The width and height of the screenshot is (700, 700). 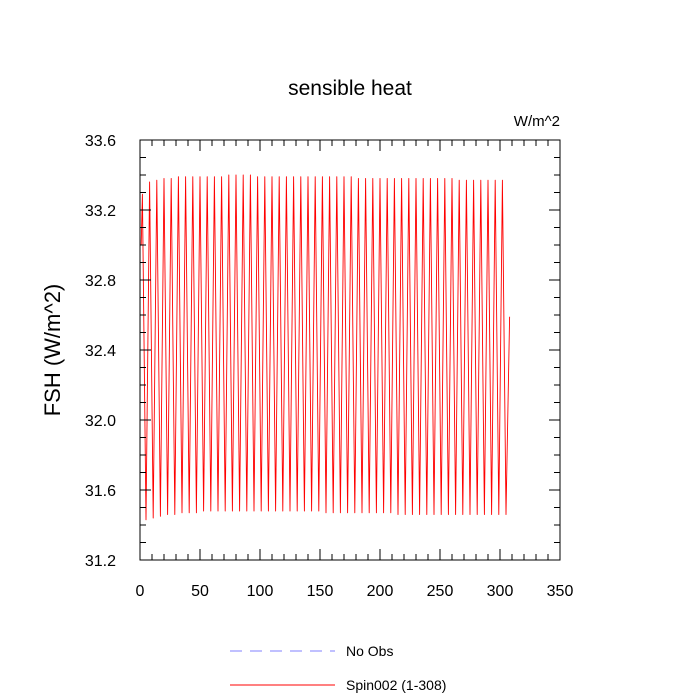 What do you see at coordinates (52, 350) in the screenshot?
I see `y-axis-label: FSH (W/m^2)` at bounding box center [52, 350].